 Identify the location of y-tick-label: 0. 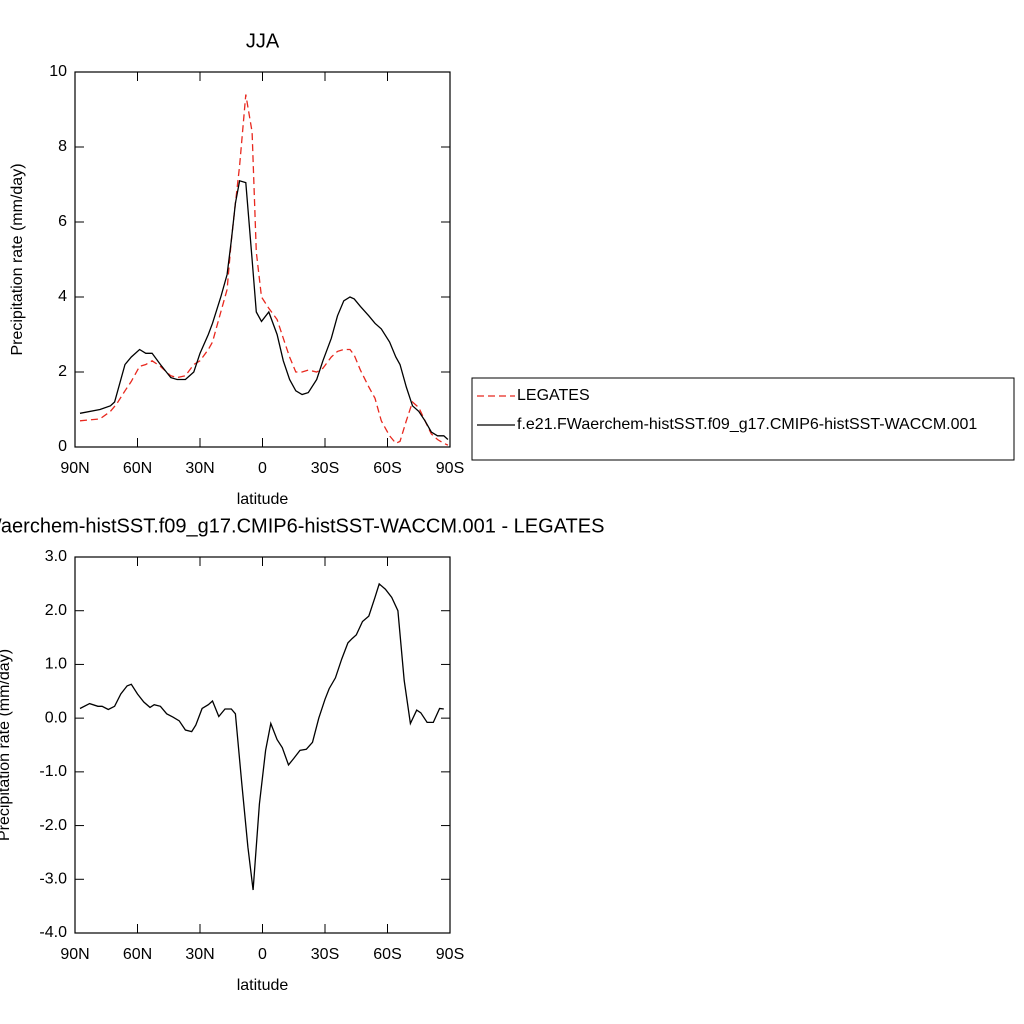
(62, 446).